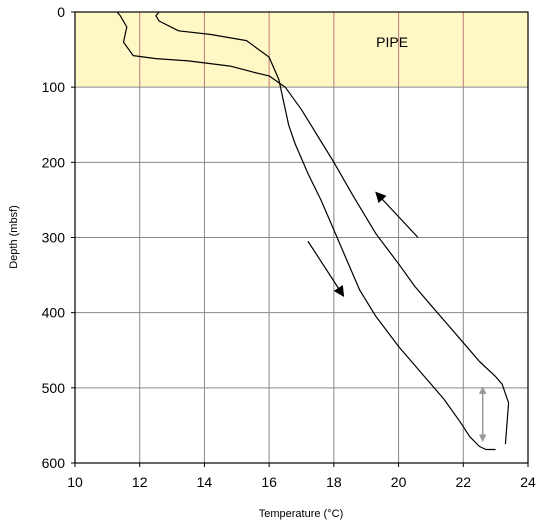 The image size is (542, 521). Describe the element at coordinates (54, 313) in the screenshot. I see `y-tick-label: 400` at that location.